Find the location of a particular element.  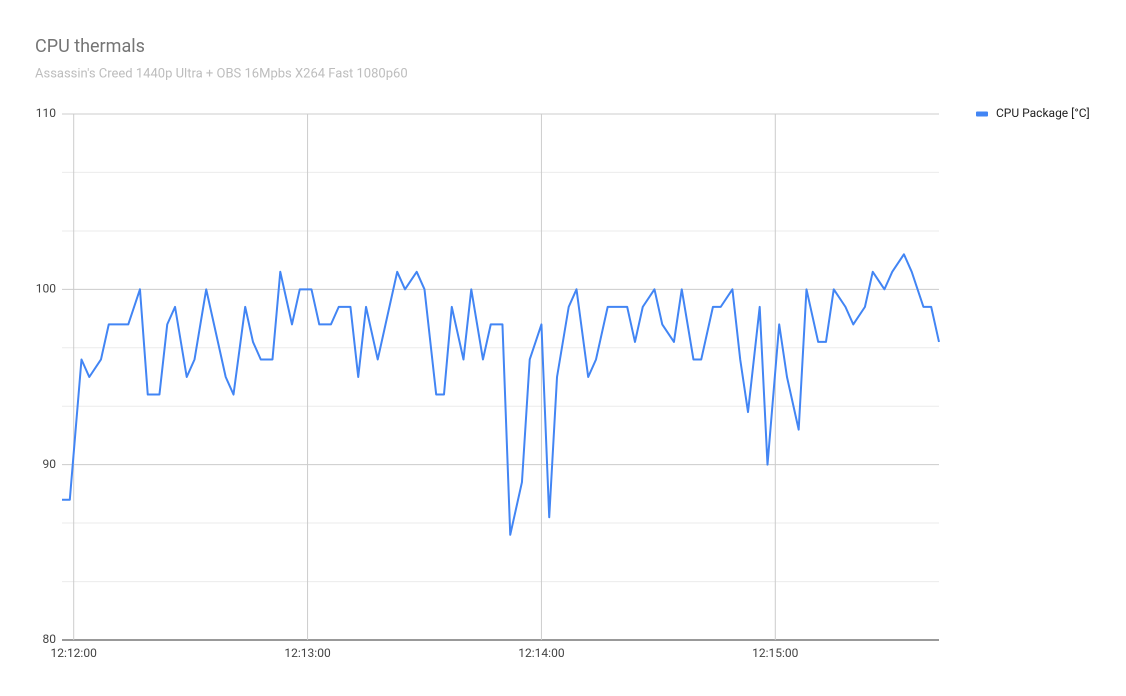

y-tick-label: 100 is located at coordinates (46, 289).